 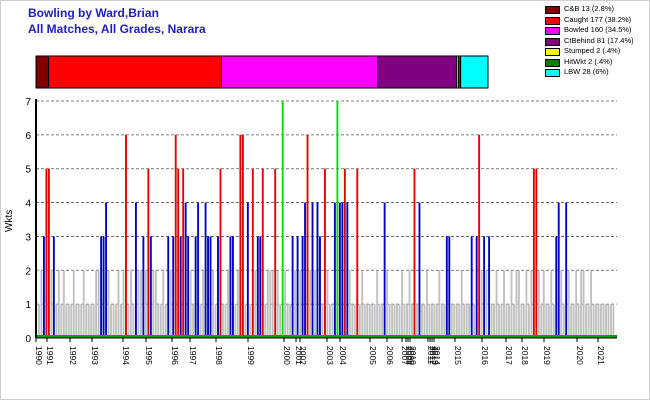 What do you see at coordinates (95, 355) in the screenshot?
I see `x-tick-label: 1993` at bounding box center [95, 355].